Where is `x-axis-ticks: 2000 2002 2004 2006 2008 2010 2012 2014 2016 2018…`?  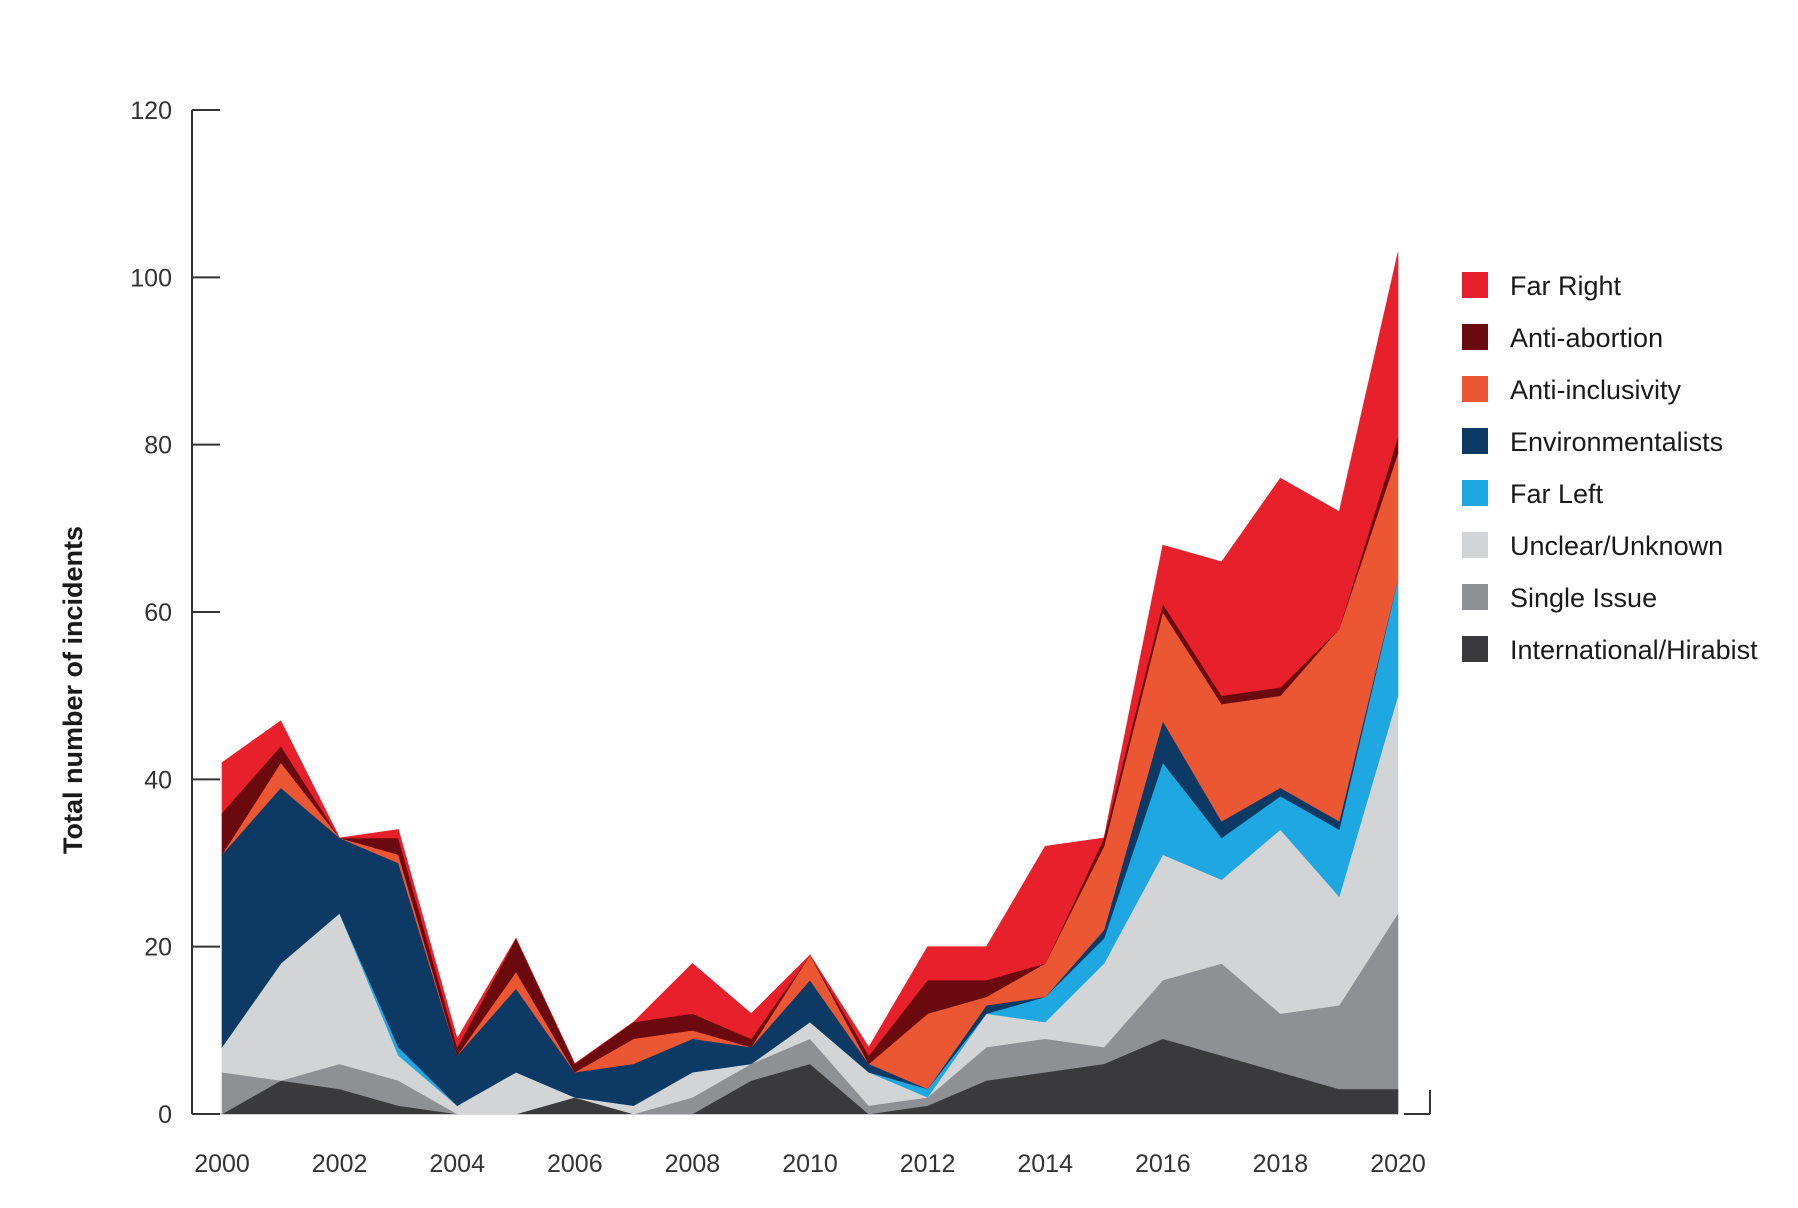 x-axis-ticks: 2000 2002 2004 2006 2008 2010 2012 2014 2016 2018… is located at coordinates (810, 1164).